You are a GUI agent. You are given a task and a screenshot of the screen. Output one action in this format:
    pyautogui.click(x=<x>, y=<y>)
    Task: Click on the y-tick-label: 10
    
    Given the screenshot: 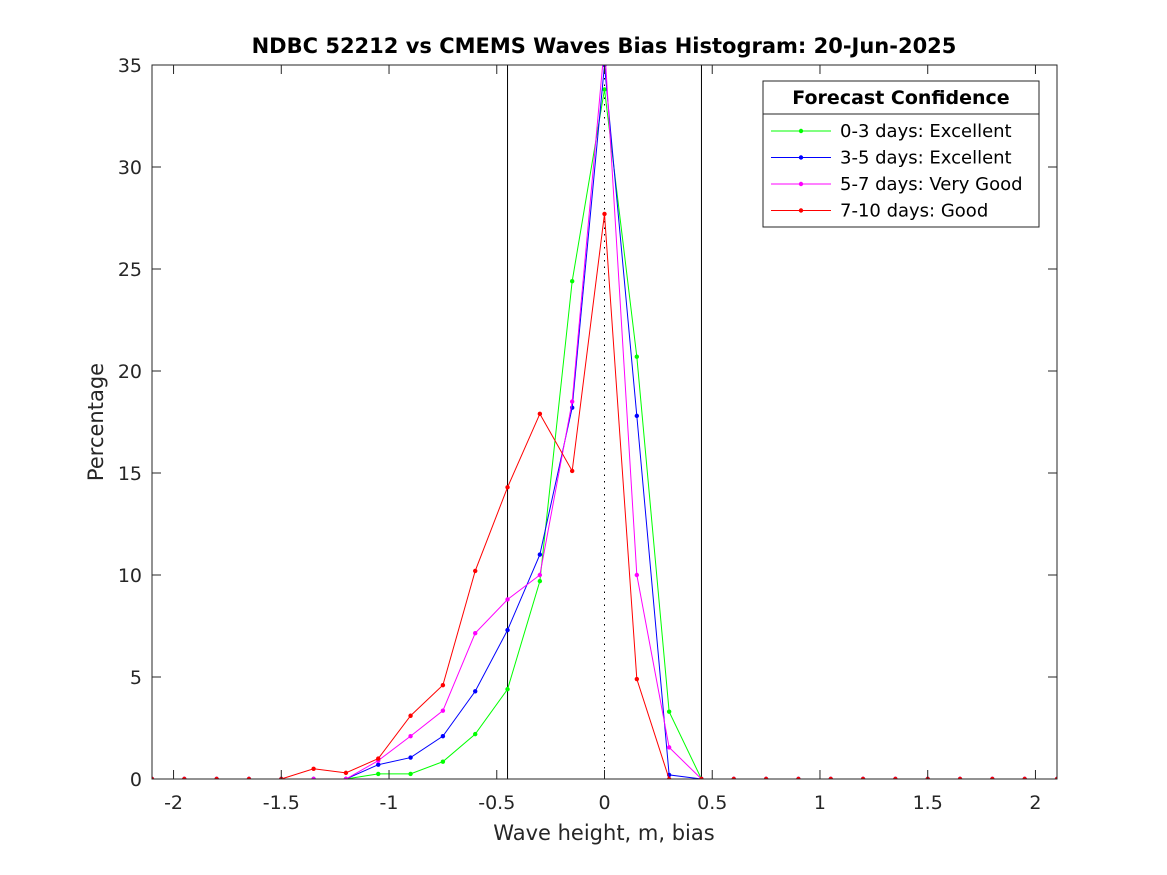 What is the action you would take?
    pyautogui.click(x=130, y=576)
    